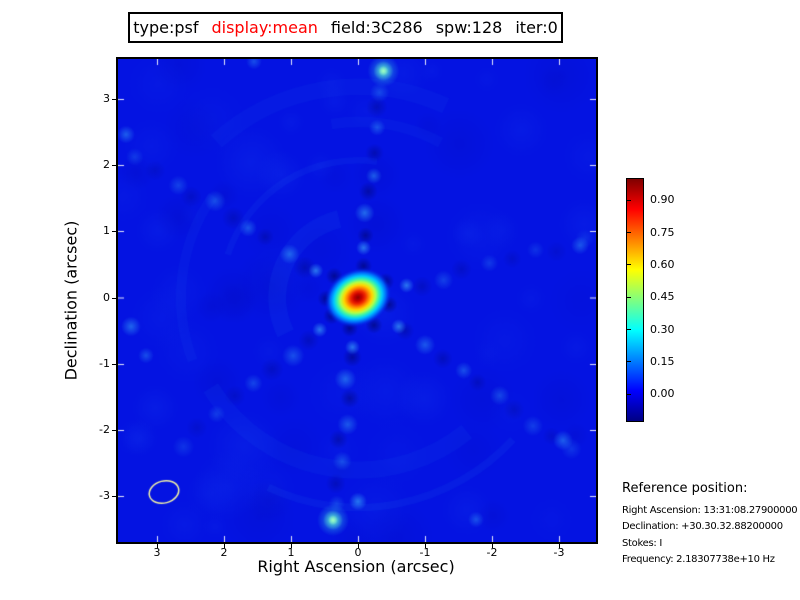 This screenshot has width=800, height=600. I want to click on colorbar-tick-label-0.15: 0.15, so click(662, 361).